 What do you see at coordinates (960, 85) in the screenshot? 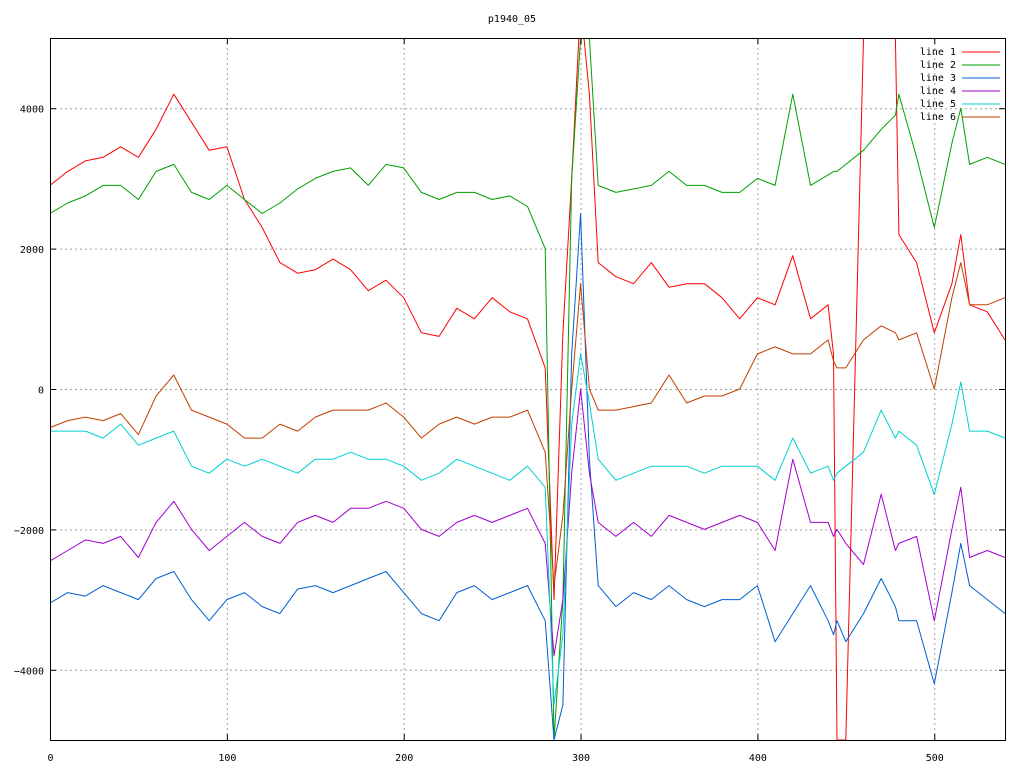
I see `legend: line 1 line 2 line 3 line 4 line 5 line 6` at bounding box center [960, 85].